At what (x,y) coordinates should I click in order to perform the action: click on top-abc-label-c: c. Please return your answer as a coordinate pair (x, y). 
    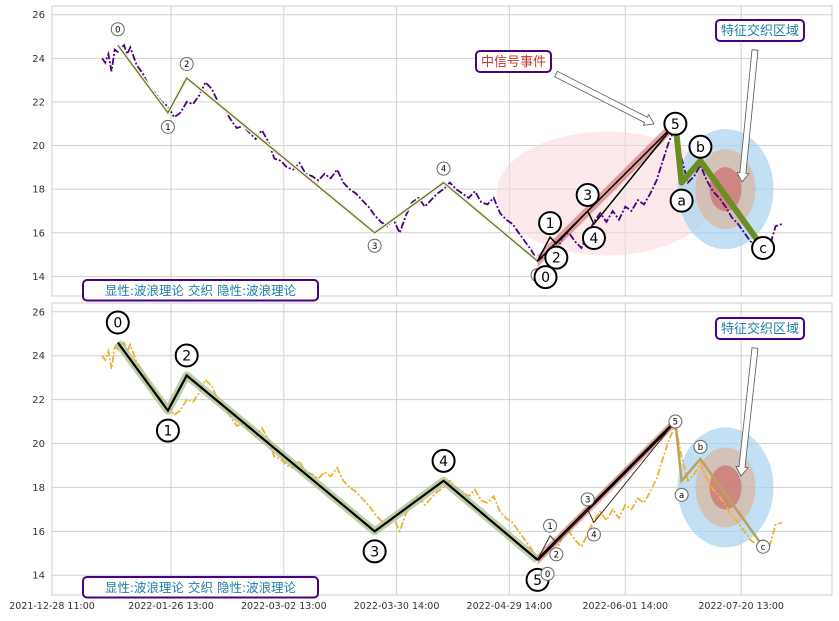
    Looking at the image, I should click on (763, 249).